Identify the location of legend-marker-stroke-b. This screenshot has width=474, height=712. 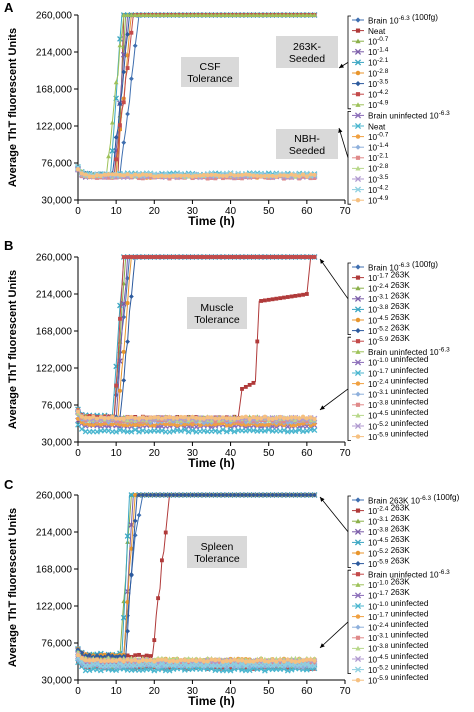
(358, 51).